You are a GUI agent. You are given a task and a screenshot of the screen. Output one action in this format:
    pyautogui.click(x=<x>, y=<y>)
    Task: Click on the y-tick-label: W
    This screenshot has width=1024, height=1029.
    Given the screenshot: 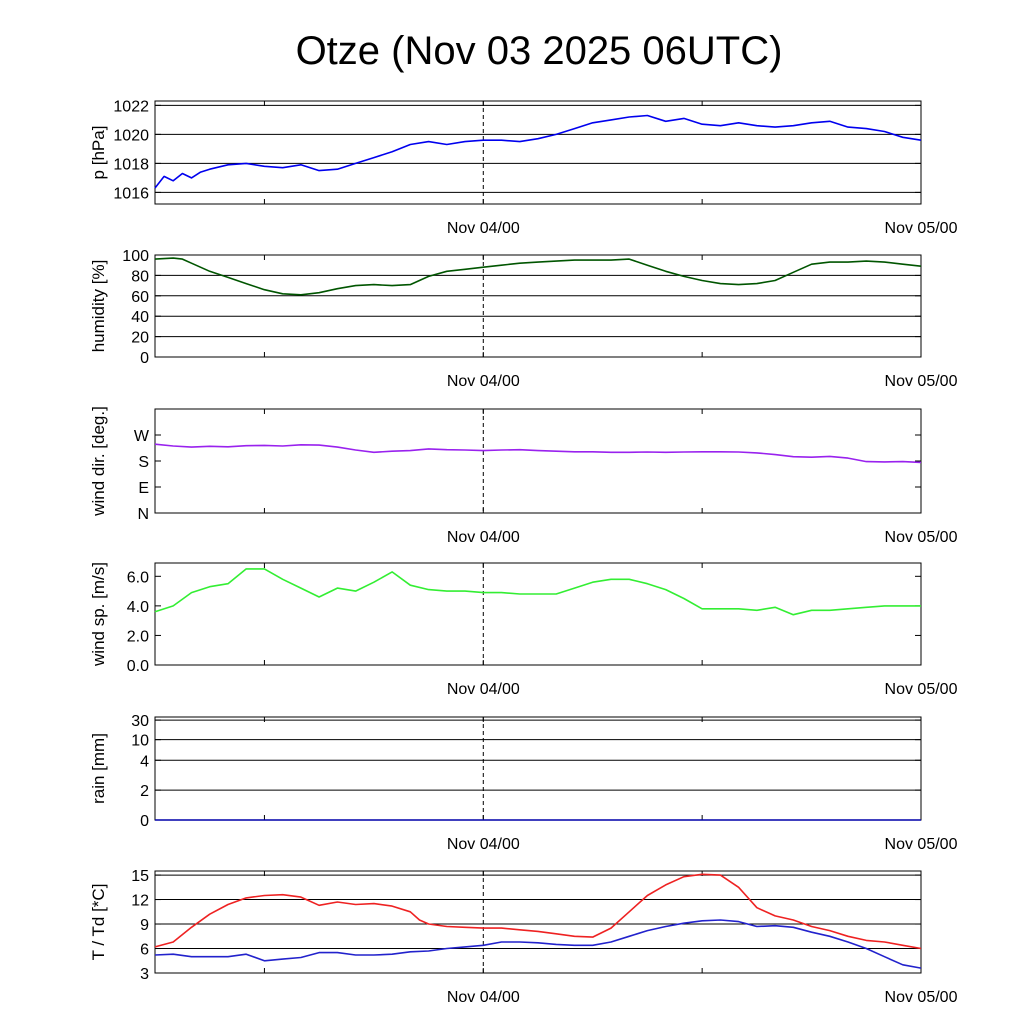 What is the action you would take?
    pyautogui.click(x=142, y=436)
    